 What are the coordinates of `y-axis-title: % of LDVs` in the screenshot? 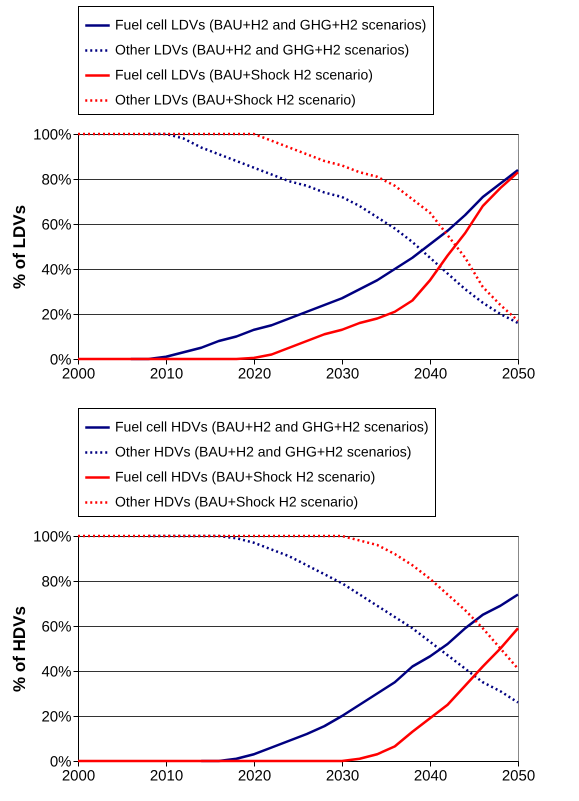 It's located at (20, 247).